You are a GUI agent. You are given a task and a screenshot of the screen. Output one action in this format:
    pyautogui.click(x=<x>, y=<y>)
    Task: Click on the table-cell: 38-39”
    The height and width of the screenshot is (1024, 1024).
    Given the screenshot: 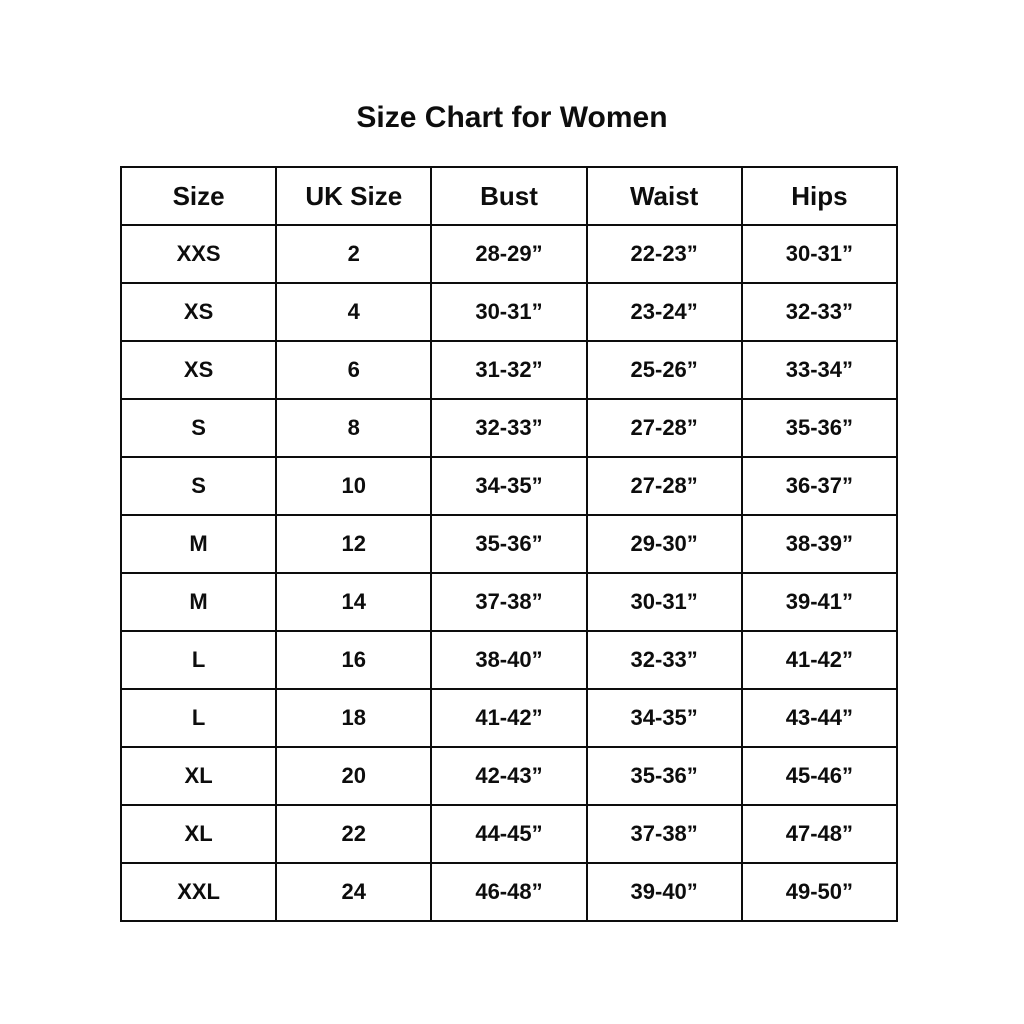 What is the action you would take?
    pyautogui.click(x=819, y=544)
    